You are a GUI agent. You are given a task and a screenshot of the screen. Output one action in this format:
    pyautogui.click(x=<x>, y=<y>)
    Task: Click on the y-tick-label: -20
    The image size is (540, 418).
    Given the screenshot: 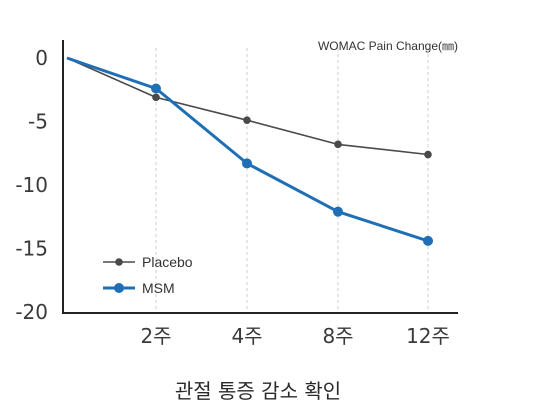 What is the action you would take?
    pyautogui.click(x=31, y=312)
    